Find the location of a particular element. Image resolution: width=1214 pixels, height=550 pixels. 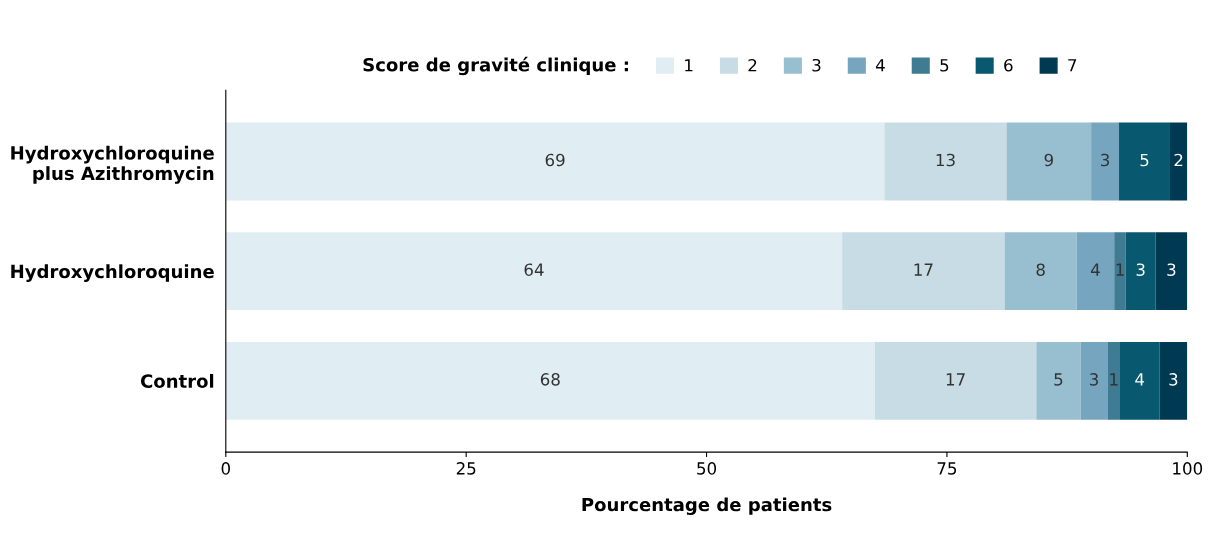

data-label: 13 is located at coordinates (945, 160).